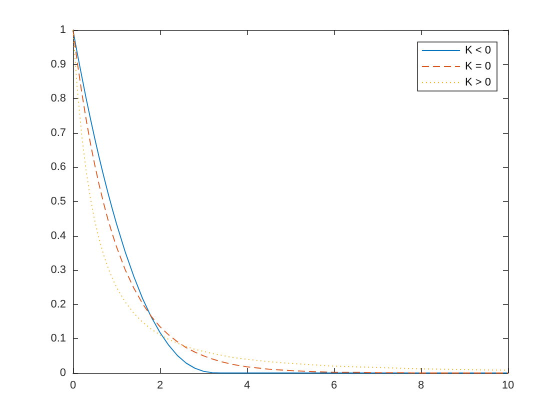 The image size is (560, 420). Describe the element at coordinates (58, 304) in the screenshot. I see `y-tick-label: 0.2` at that location.